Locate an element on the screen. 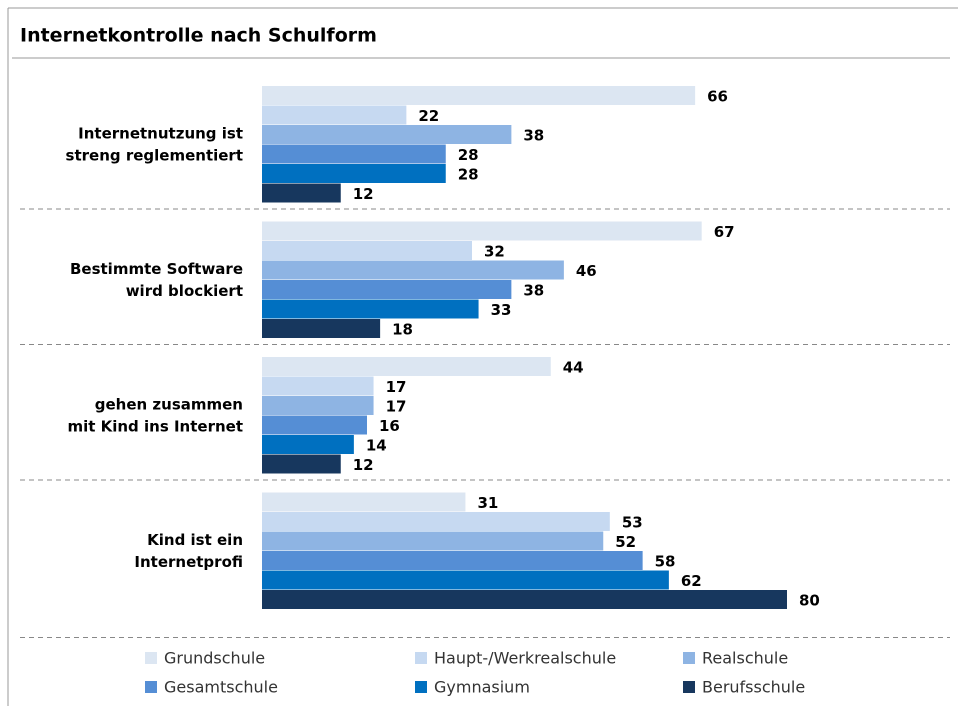 The height and width of the screenshot is (706, 958). legend-label: Grundschule is located at coordinates (214, 658).